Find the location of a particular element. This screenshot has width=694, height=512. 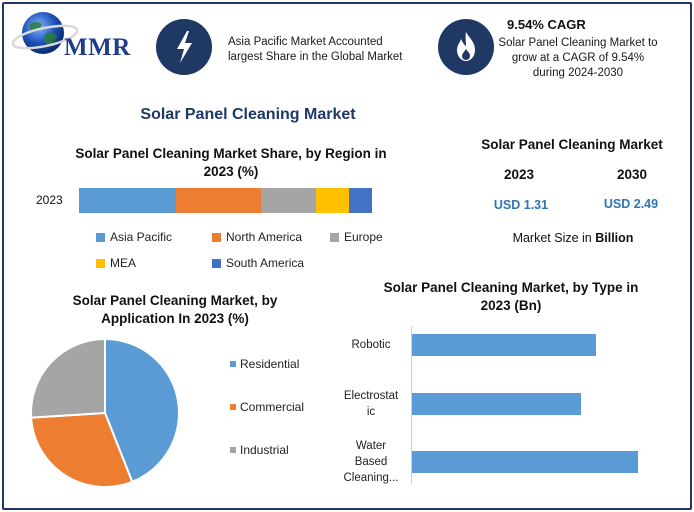

pie-slice-industrial is located at coordinates (68, 378).